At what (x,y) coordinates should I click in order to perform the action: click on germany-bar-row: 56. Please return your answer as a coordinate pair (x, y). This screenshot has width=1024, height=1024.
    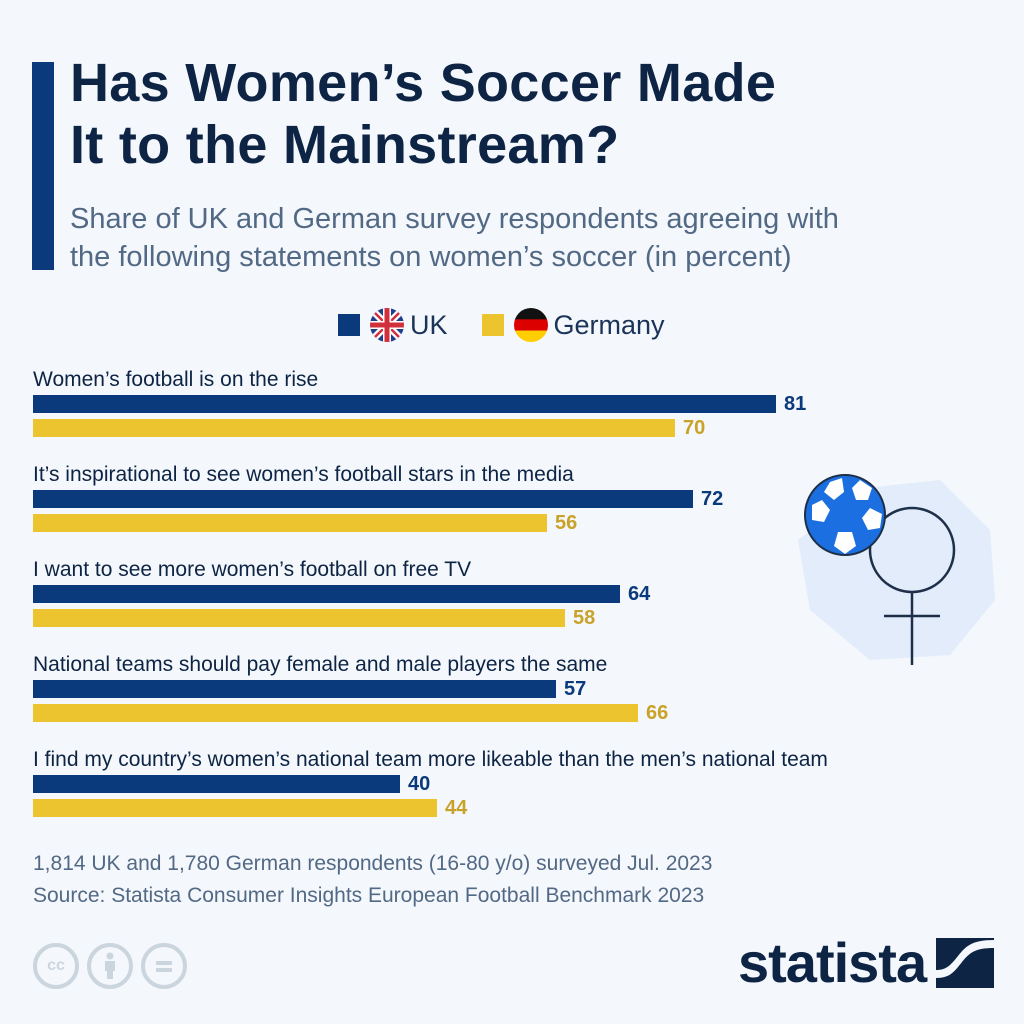
    Looking at the image, I should click on (305, 523).